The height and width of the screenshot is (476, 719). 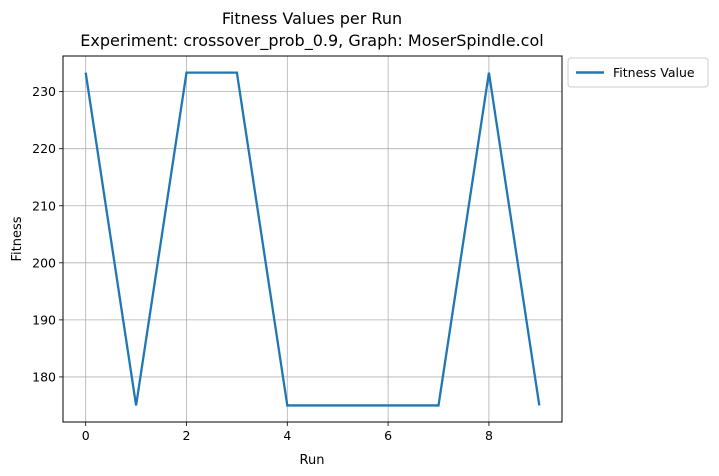 I want to click on y-tick-label: 180, so click(x=44, y=376).